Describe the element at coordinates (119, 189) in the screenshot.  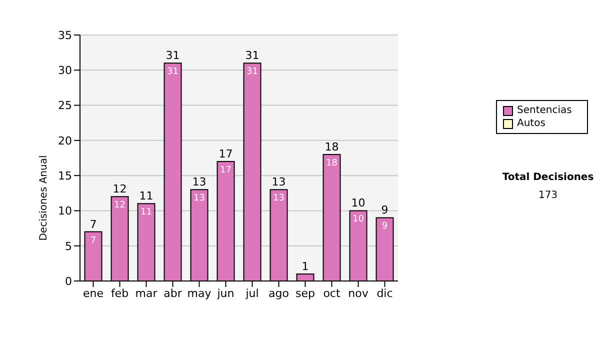
I see `total-label: 12` at that location.